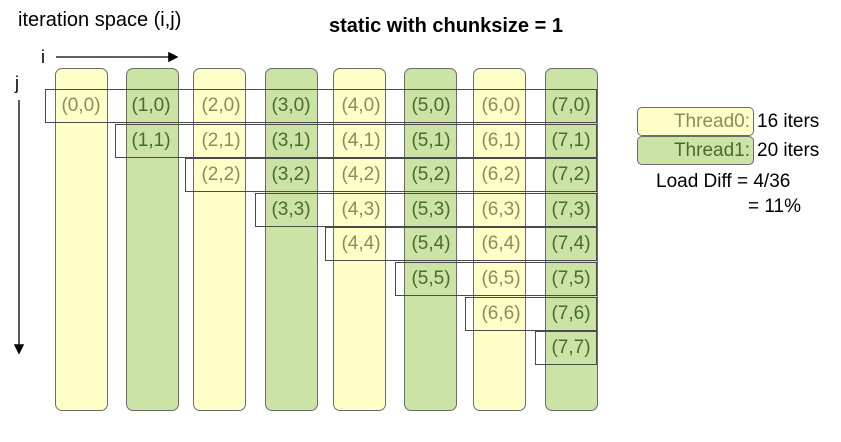 Image resolution: width=841 pixels, height=442 pixels. Describe the element at coordinates (571, 348) in the screenshot. I see `cell-7-7: (7,7)` at that location.